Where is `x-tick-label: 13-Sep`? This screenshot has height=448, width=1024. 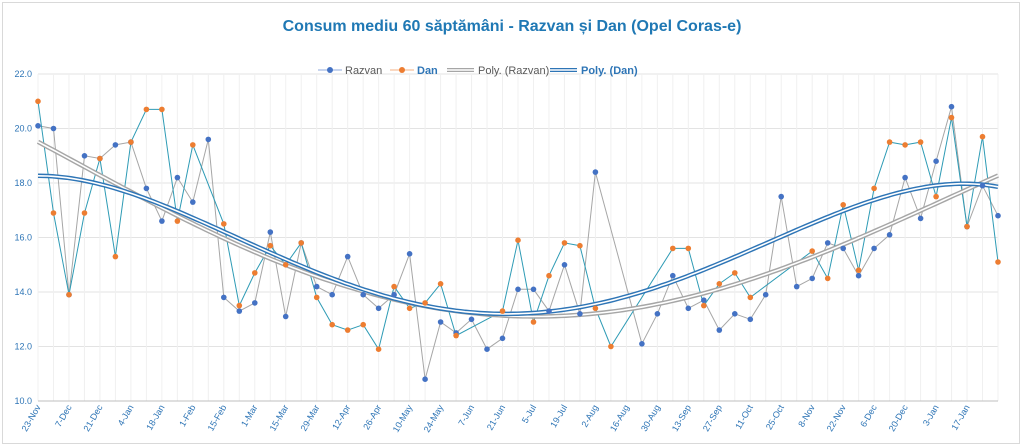 x-tick-label: 13-Sep is located at coordinates (681, 418).